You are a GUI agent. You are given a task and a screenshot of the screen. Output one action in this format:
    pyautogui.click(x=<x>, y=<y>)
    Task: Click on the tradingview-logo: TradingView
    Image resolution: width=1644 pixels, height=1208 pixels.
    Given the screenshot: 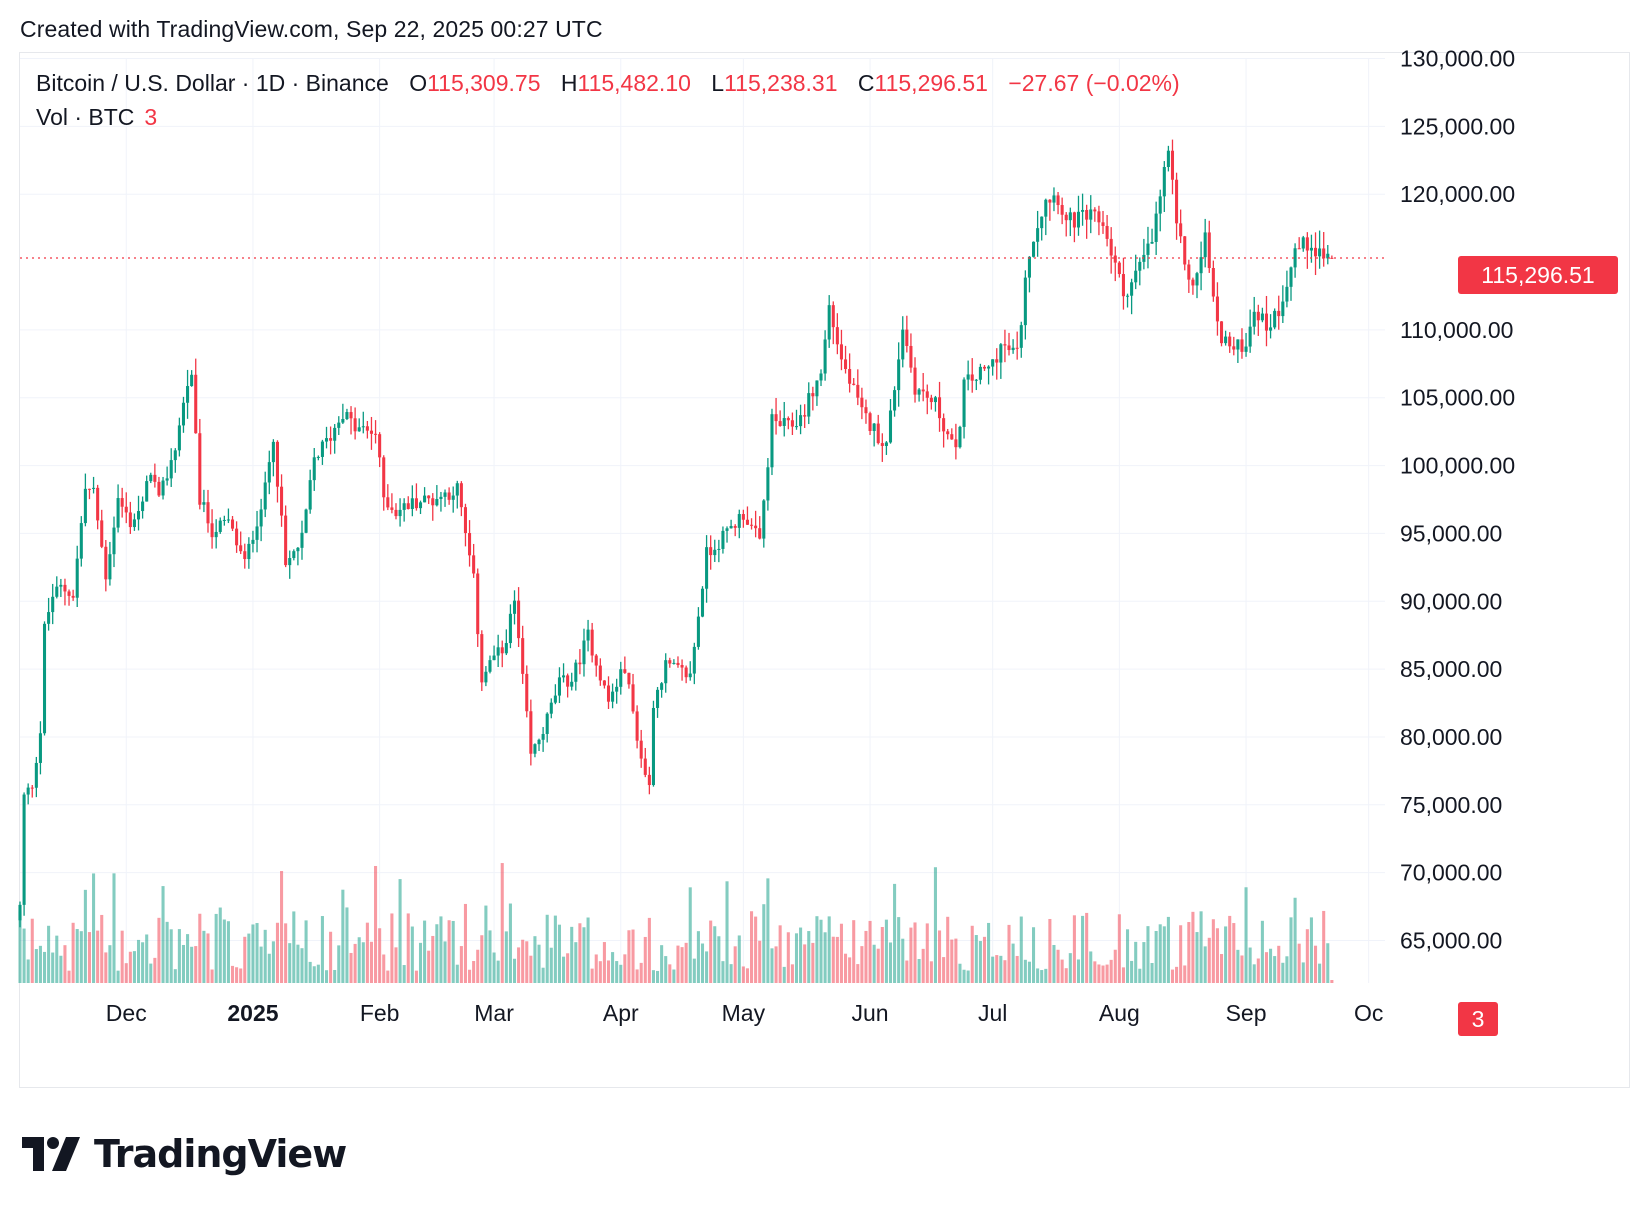 What is the action you would take?
    pyautogui.click(x=184, y=1154)
    